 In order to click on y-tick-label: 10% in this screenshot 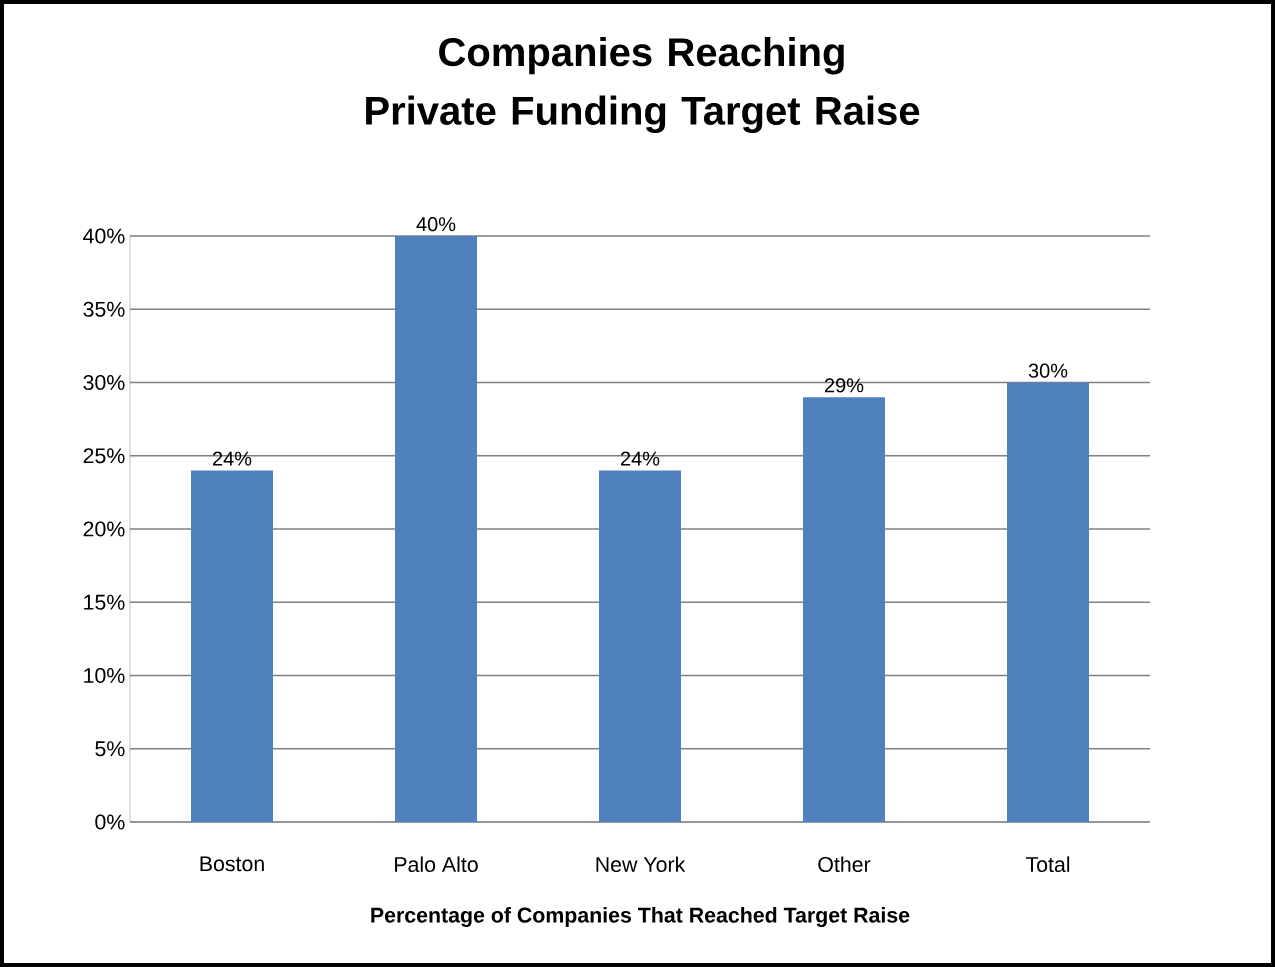, I will do `click(104, 675)`.